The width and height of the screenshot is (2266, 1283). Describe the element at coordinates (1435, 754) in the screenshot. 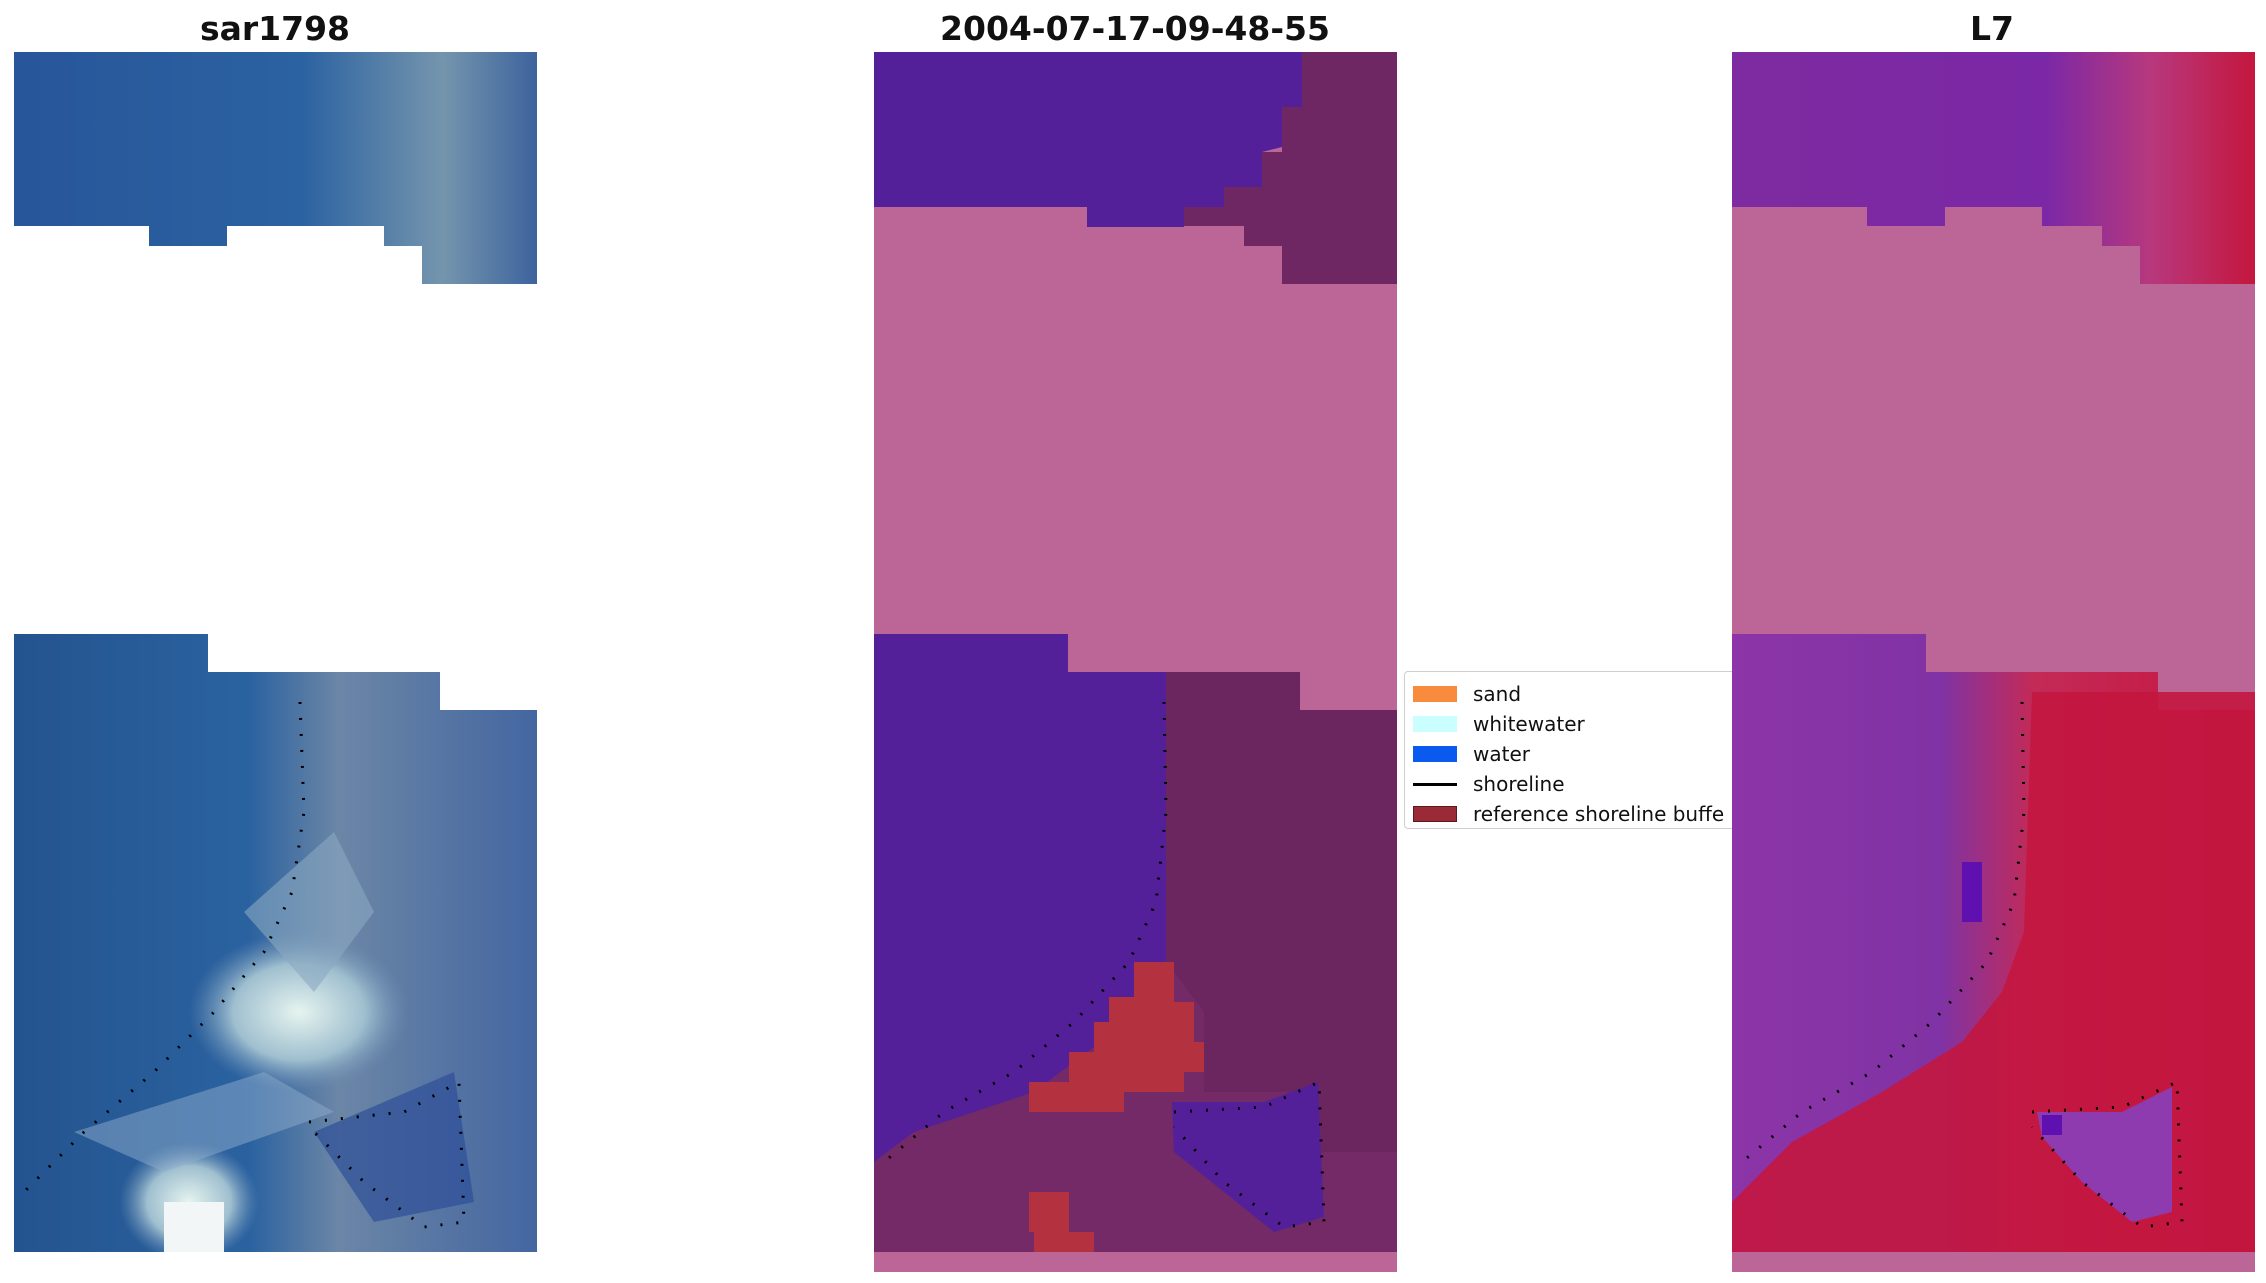

I see `legend-swatch-water` at that location.